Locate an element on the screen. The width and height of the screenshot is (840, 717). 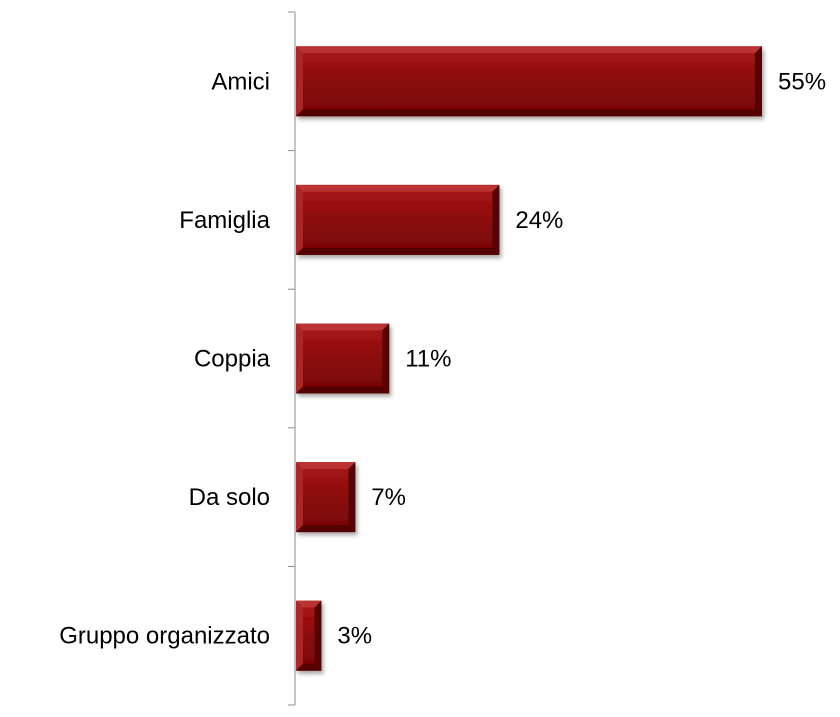
category-axis is located at coordinates (292, 358).